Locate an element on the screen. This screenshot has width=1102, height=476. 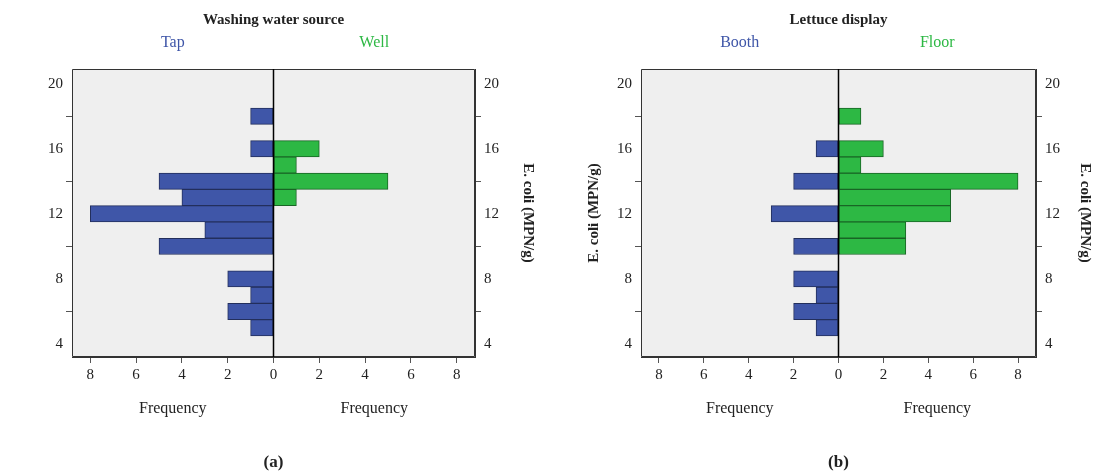
text: Tap is located at coordinates (172, 42).